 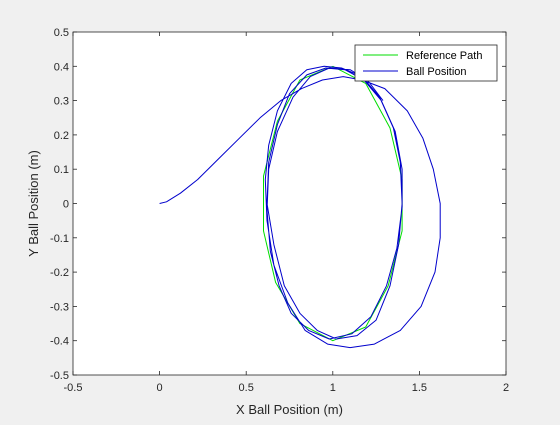 What do you see at coordinates (246, 388) in the screenshot?
I see `x-tick-label: 0.5` at bounding box center [246, 388].